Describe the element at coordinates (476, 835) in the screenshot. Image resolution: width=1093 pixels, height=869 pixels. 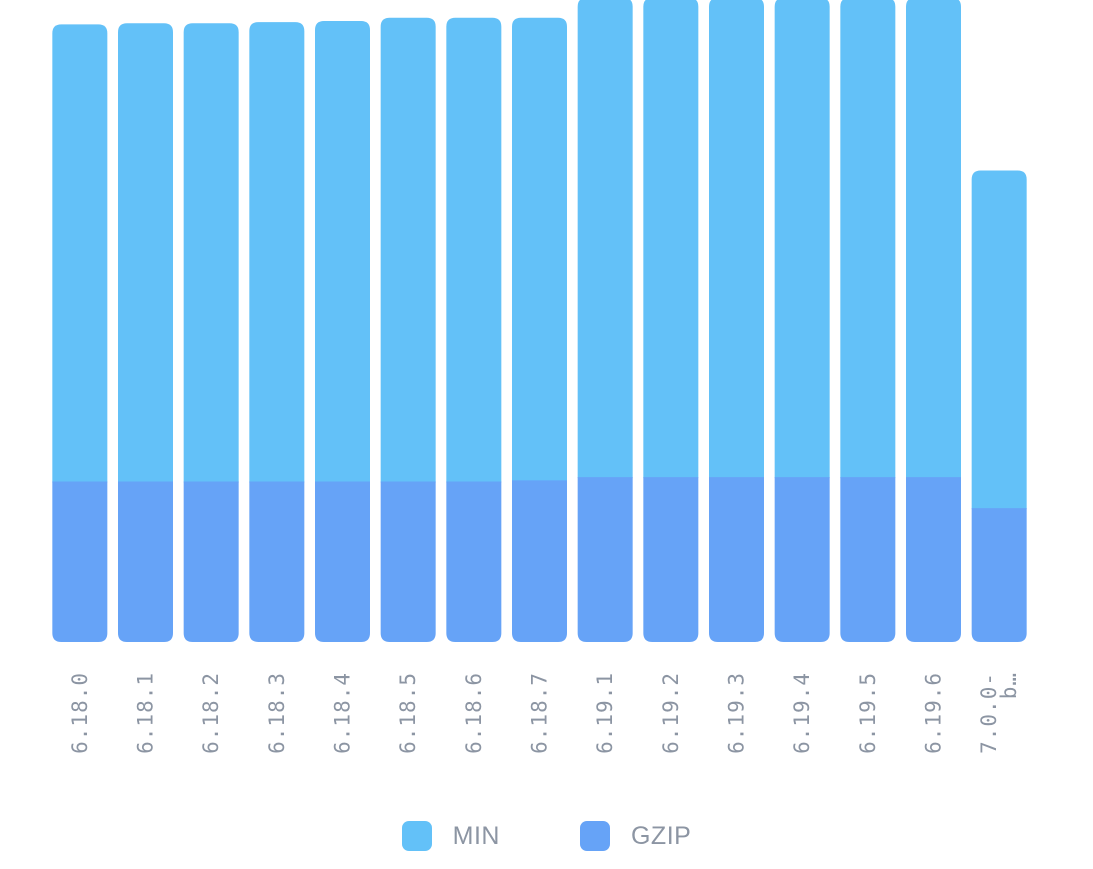
I see `legend-label: MIN` at that location.